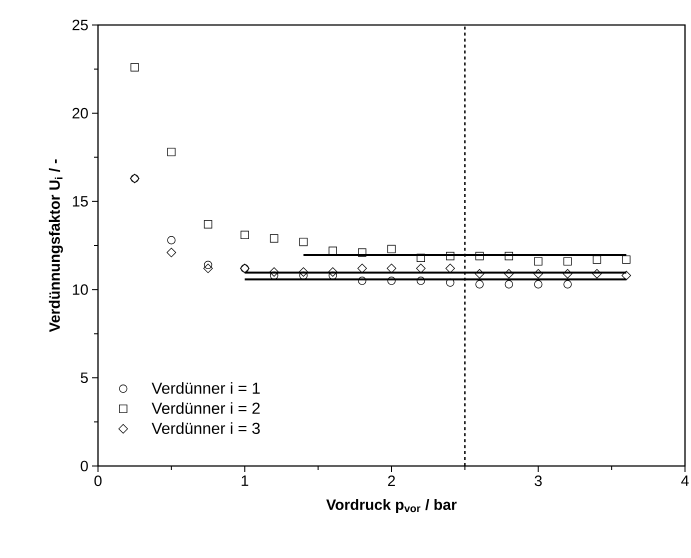 Image resolution: width=691 pixels, height=558 pixels. I want to click on y-tick-label: 10, so click(80, 289).